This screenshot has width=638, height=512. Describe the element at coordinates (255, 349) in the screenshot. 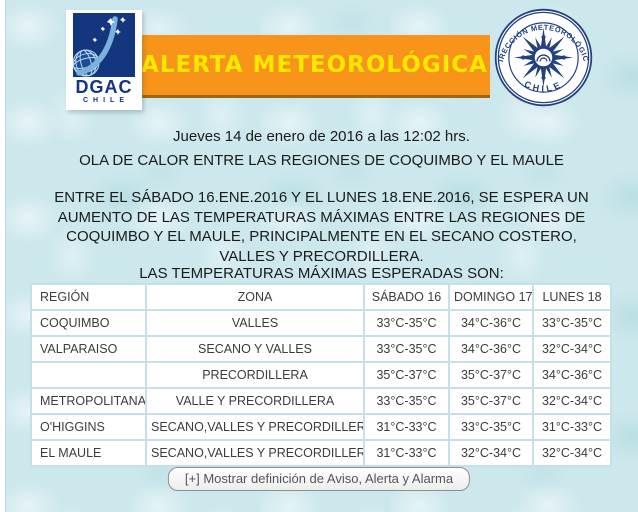

I see `table-cell: SECANO Y VALLES` at that location.